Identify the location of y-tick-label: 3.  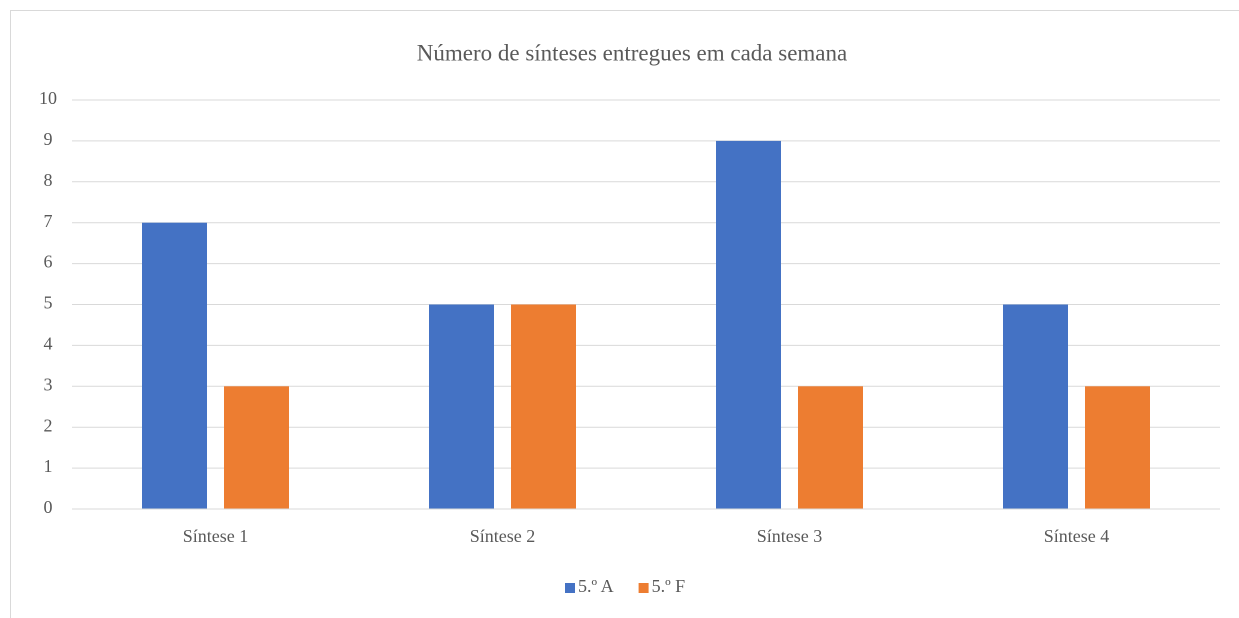
(48, 384).